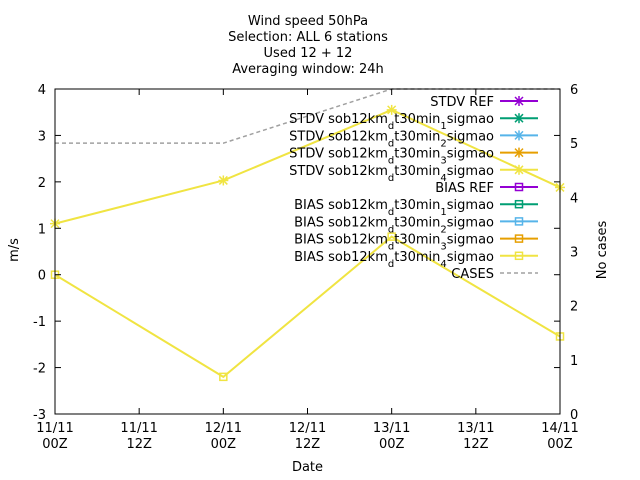  I want to click on x-axis-label: Date, so click(307, 467).